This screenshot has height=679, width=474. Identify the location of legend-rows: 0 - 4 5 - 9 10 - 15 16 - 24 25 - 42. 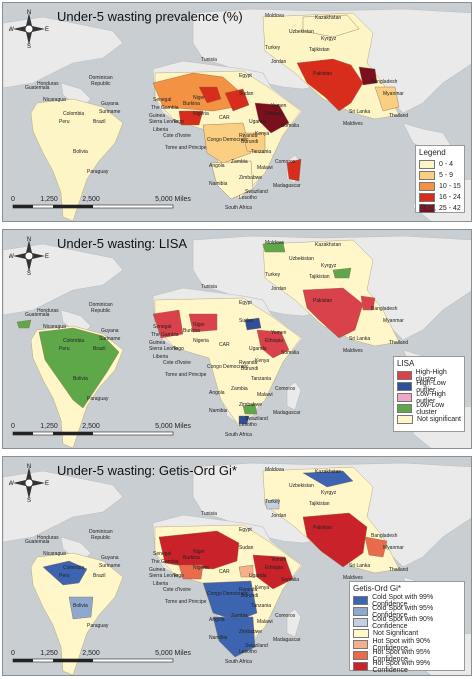
(440, 186).